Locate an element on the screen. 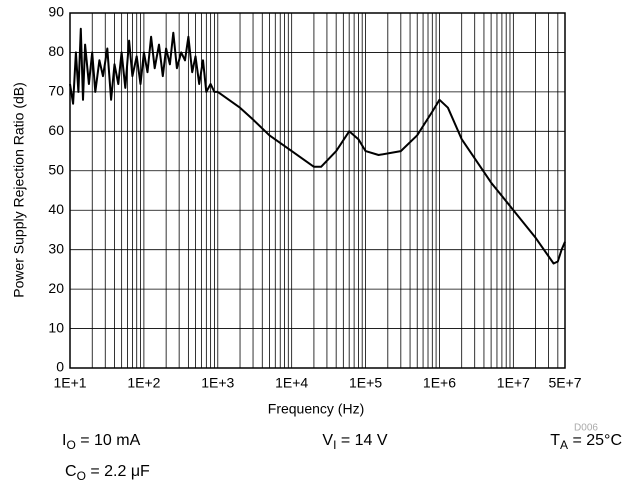 Image resolution: width=624 pixels, height=494 pixels. y-tick-label: 0 is located at coordinates (60, 367).